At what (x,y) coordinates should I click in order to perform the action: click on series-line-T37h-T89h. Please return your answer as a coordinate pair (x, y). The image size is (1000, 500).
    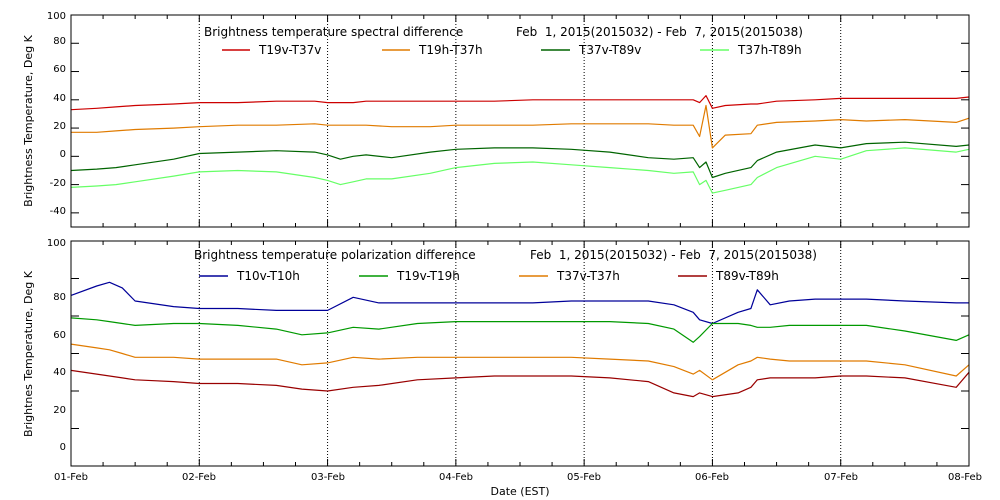
    Looking at the image, I should click on (520, 170).